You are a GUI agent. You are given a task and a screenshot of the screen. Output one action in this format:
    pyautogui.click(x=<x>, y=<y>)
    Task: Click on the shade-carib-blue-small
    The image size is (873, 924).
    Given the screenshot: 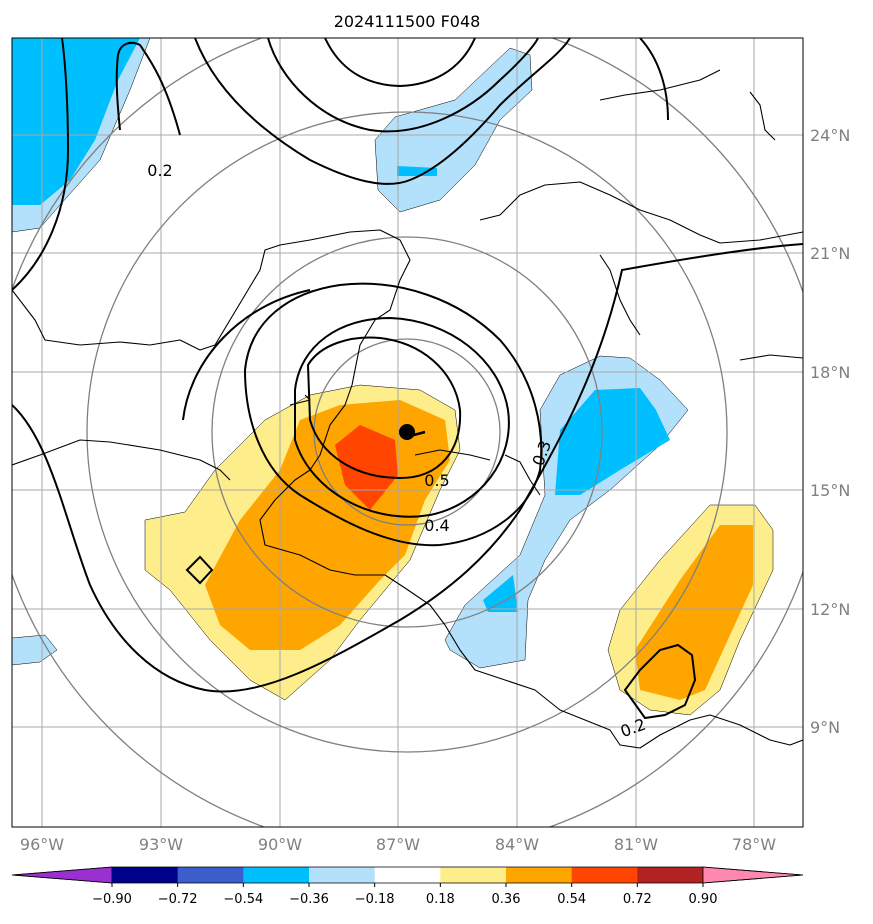 What is the action you would take?
    pyautogui.click(x=500, y=593)
    